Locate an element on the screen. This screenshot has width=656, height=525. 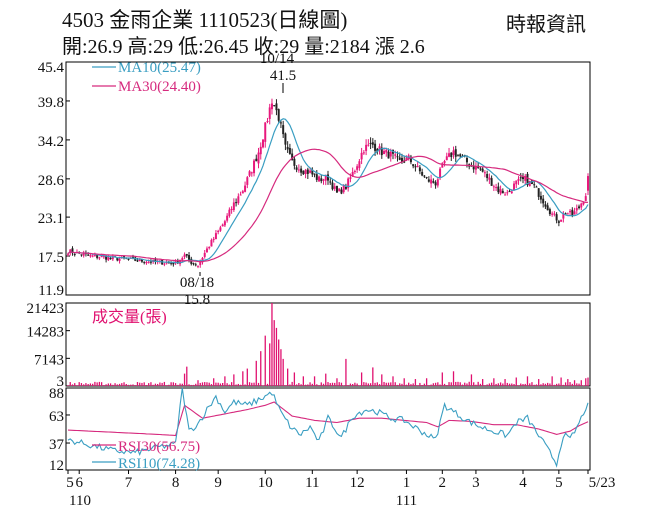
price-ytick-label: 45.4 is located at coordinates (51, 68).